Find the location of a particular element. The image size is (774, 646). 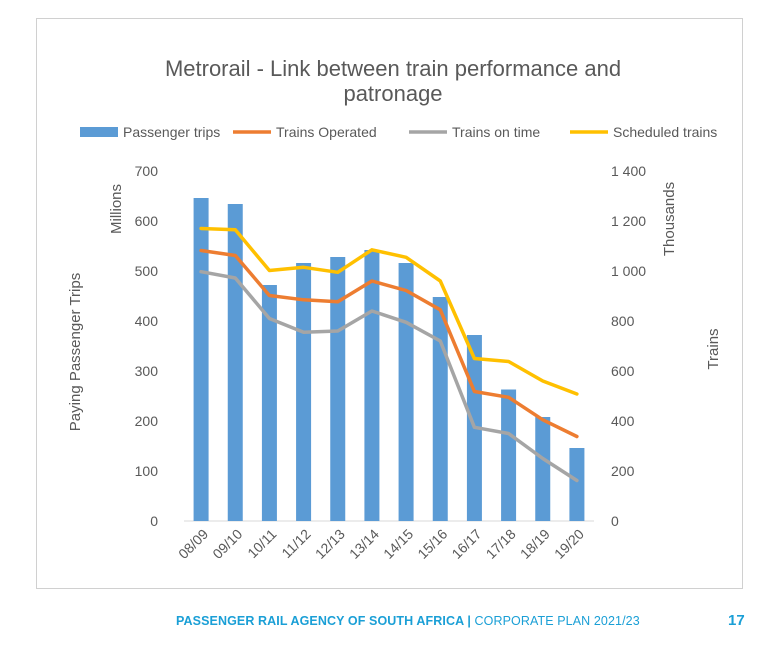

legend-swatch is located at coordinates (99, 132).